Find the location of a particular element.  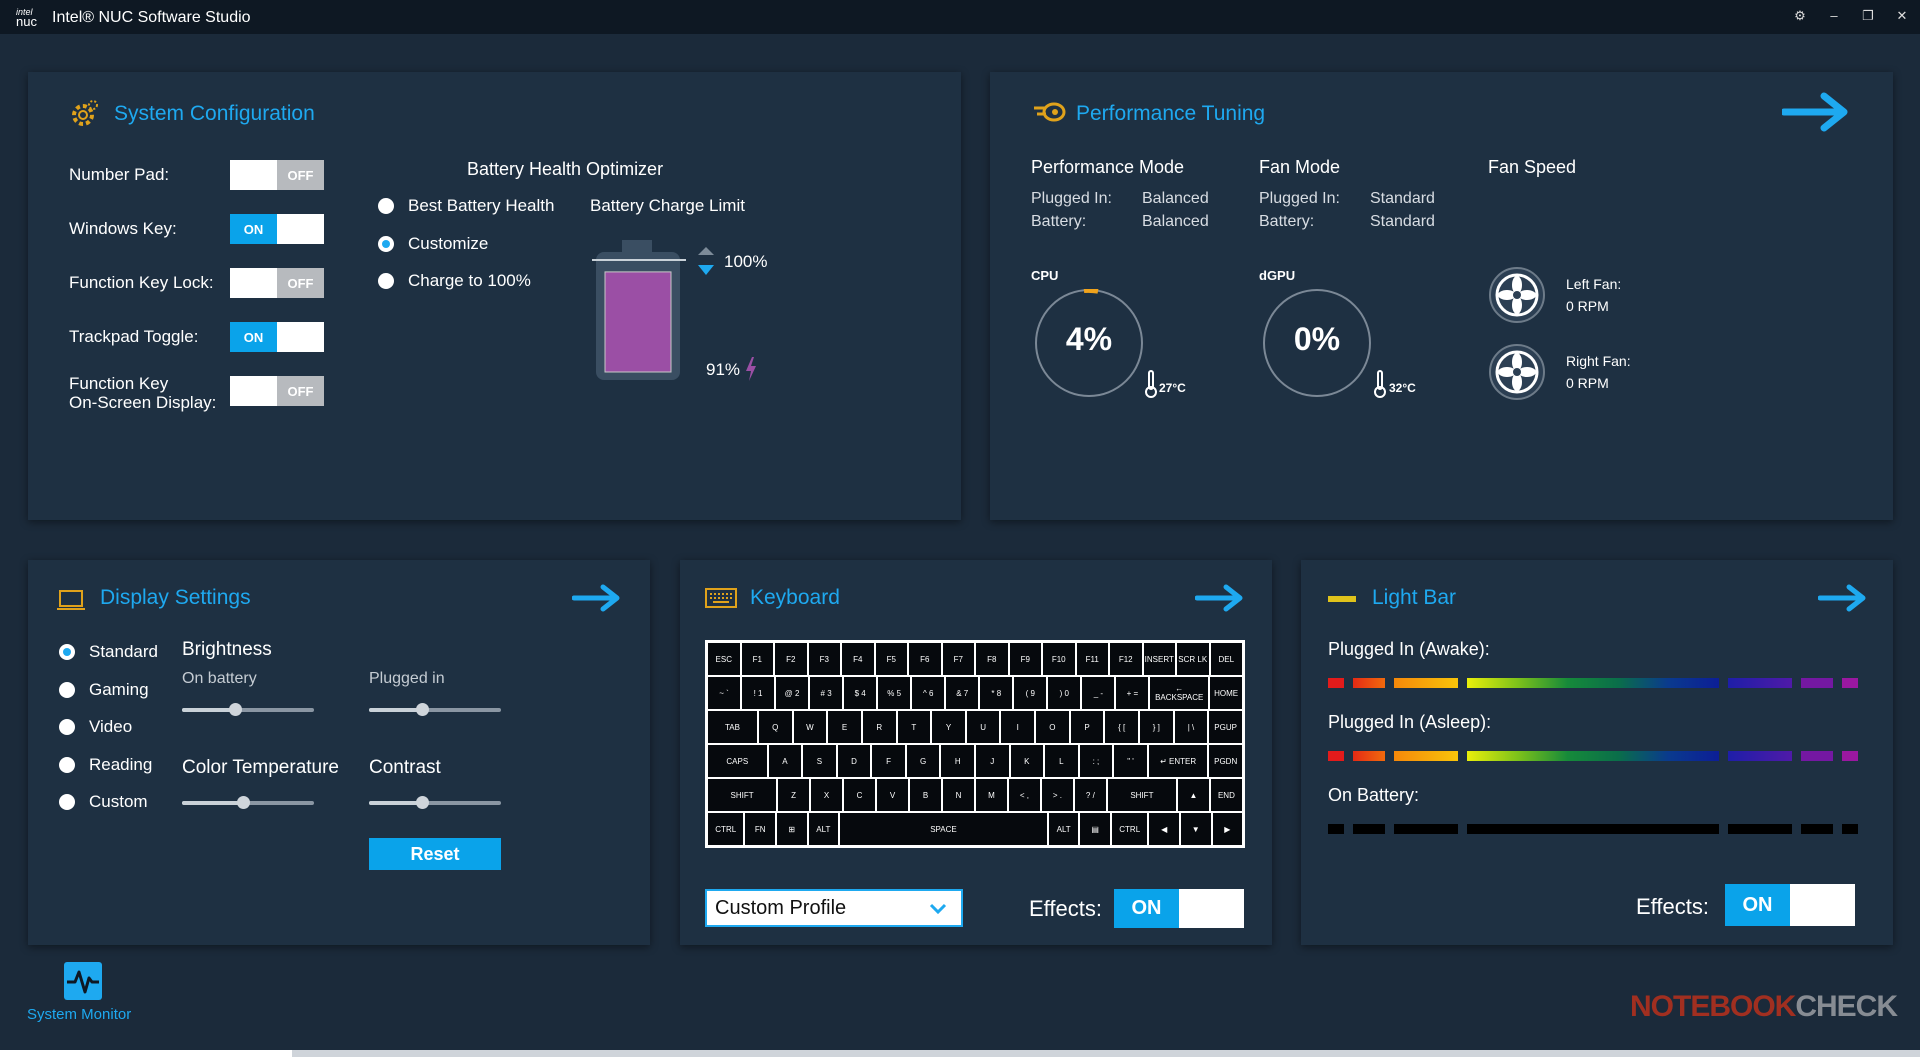

keyboard-key: SPACE is located at coordinates (943, 829).